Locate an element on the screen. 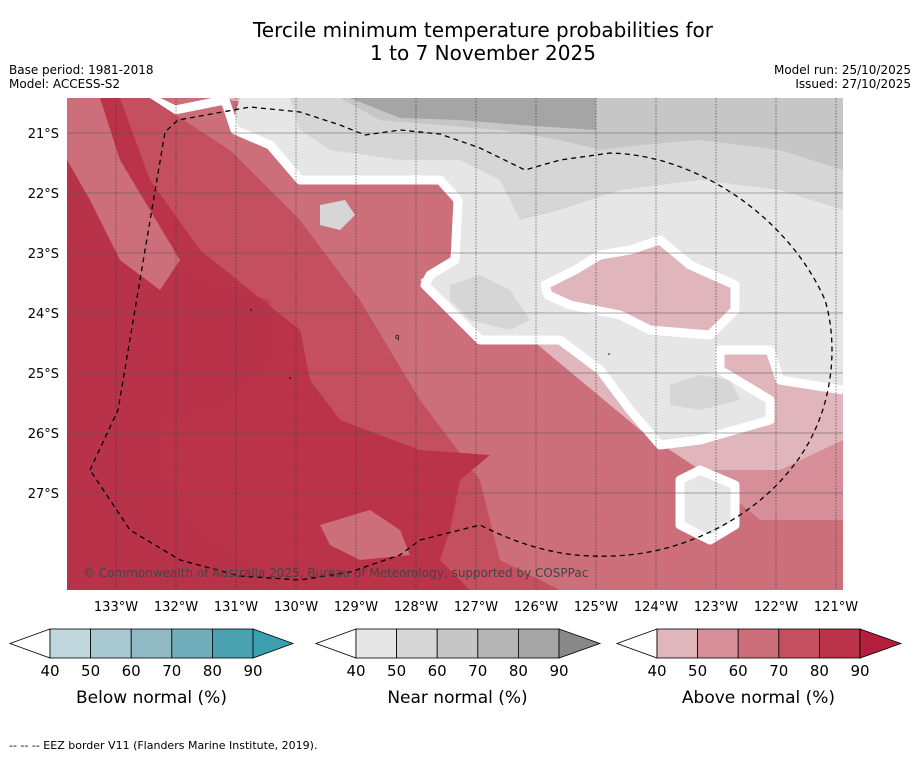 The image size is (919, 758). lat-label: 27°S is located at coordinates (43, 494).